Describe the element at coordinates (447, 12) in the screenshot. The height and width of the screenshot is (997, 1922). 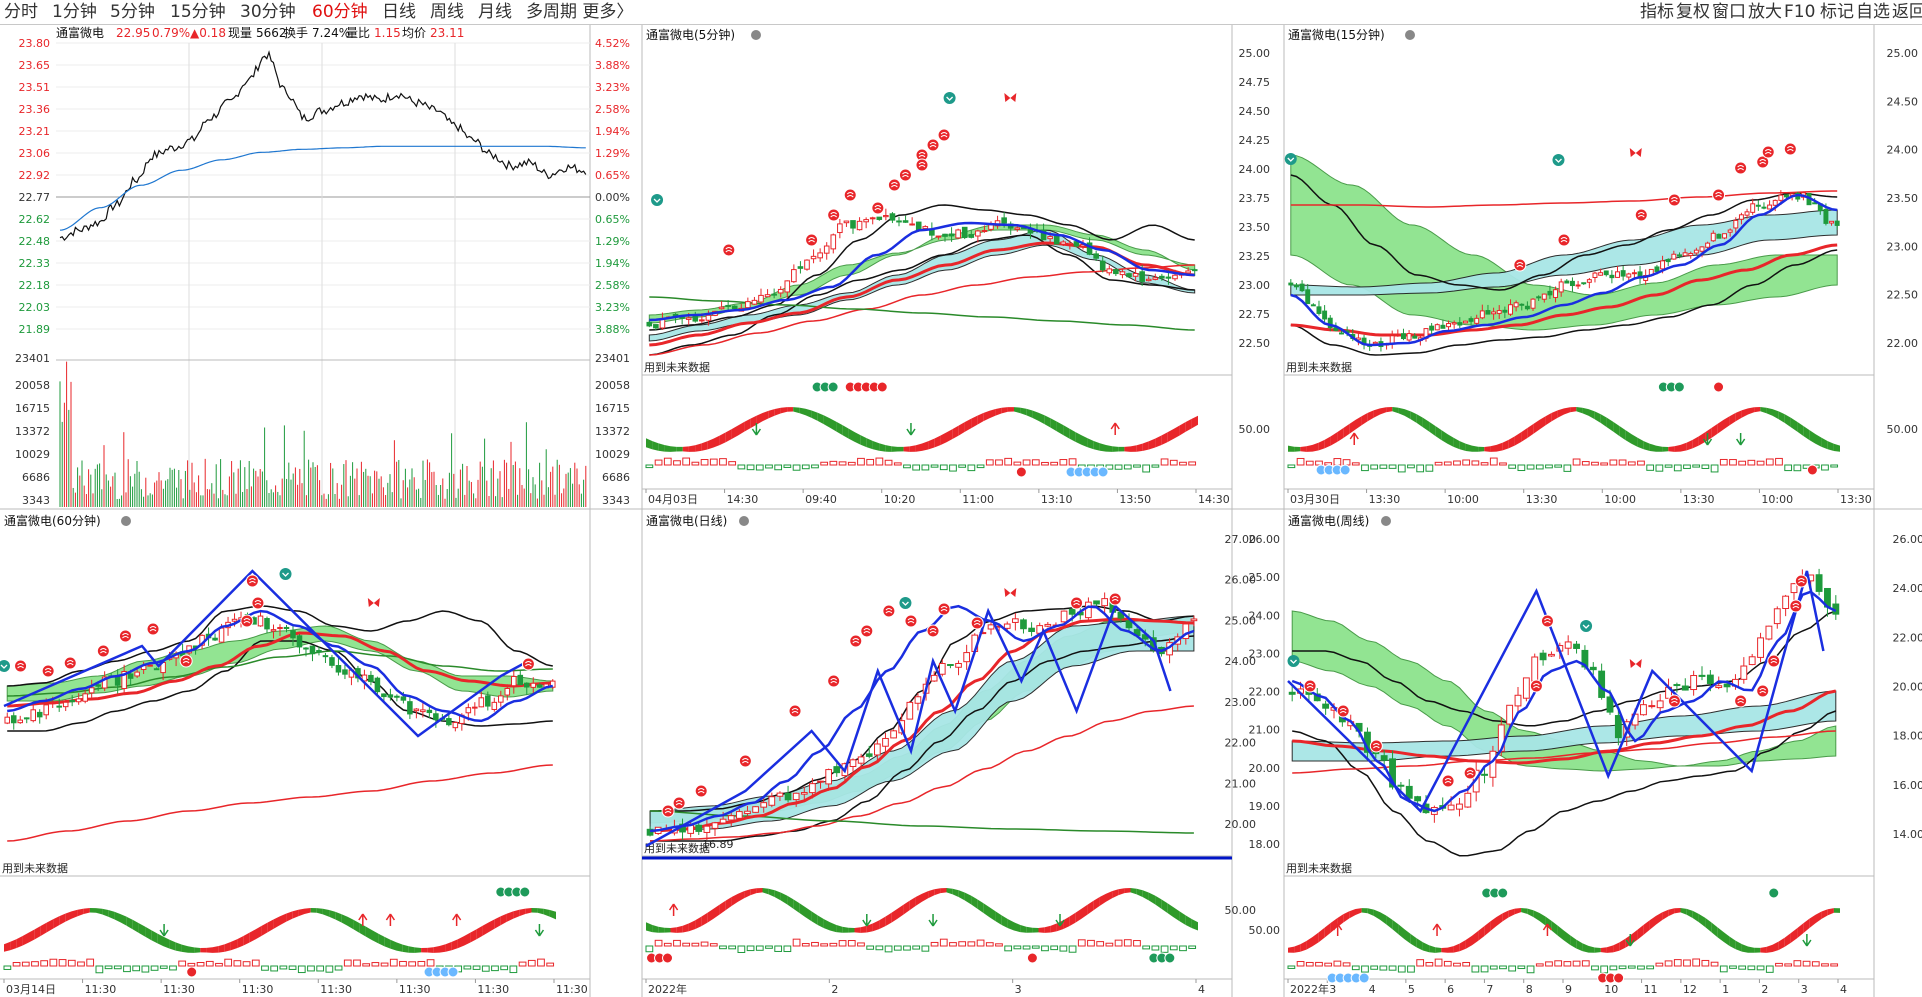
I see `period-tab-7: 周线` at that location.